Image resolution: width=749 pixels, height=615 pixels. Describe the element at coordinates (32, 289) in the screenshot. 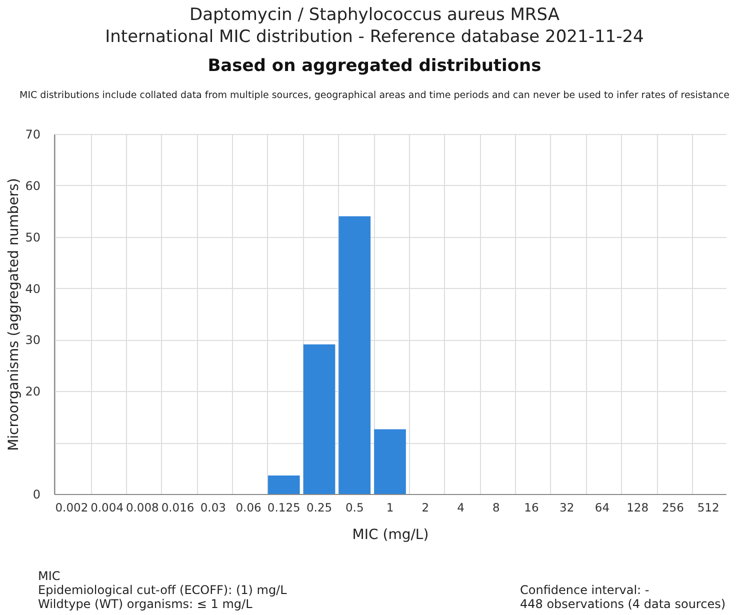

I see `y-tick-label: 40` at that location.